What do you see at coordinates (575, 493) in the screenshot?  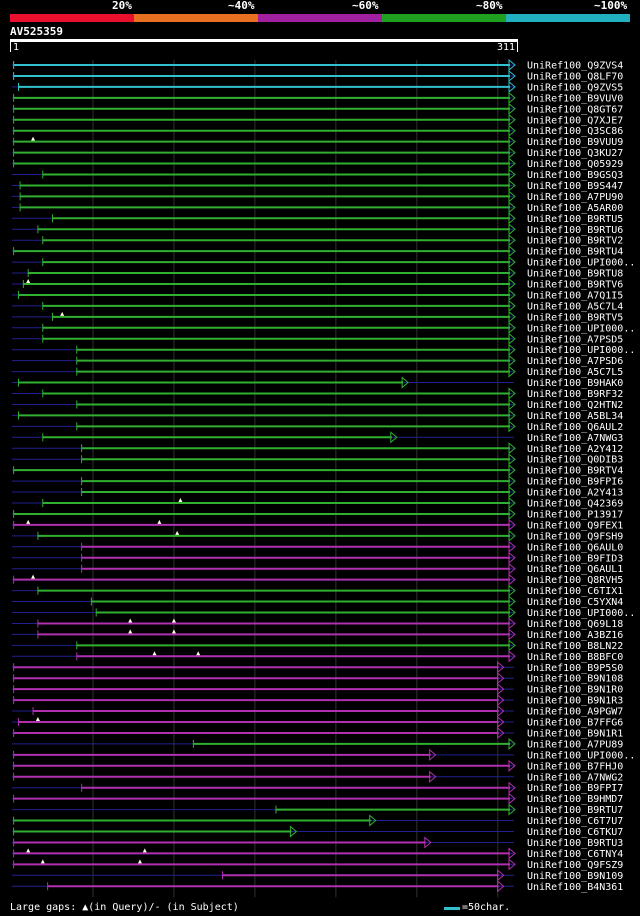 I see `hit-label: UniRef100_A2Y413` at bounding box center [575, 493].